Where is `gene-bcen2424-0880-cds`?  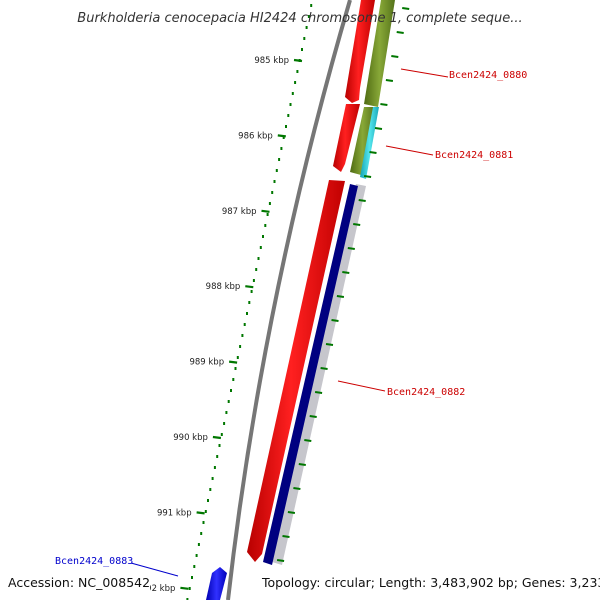
gene-bcen2424-0880-cds is located at coordinates (360, 51).